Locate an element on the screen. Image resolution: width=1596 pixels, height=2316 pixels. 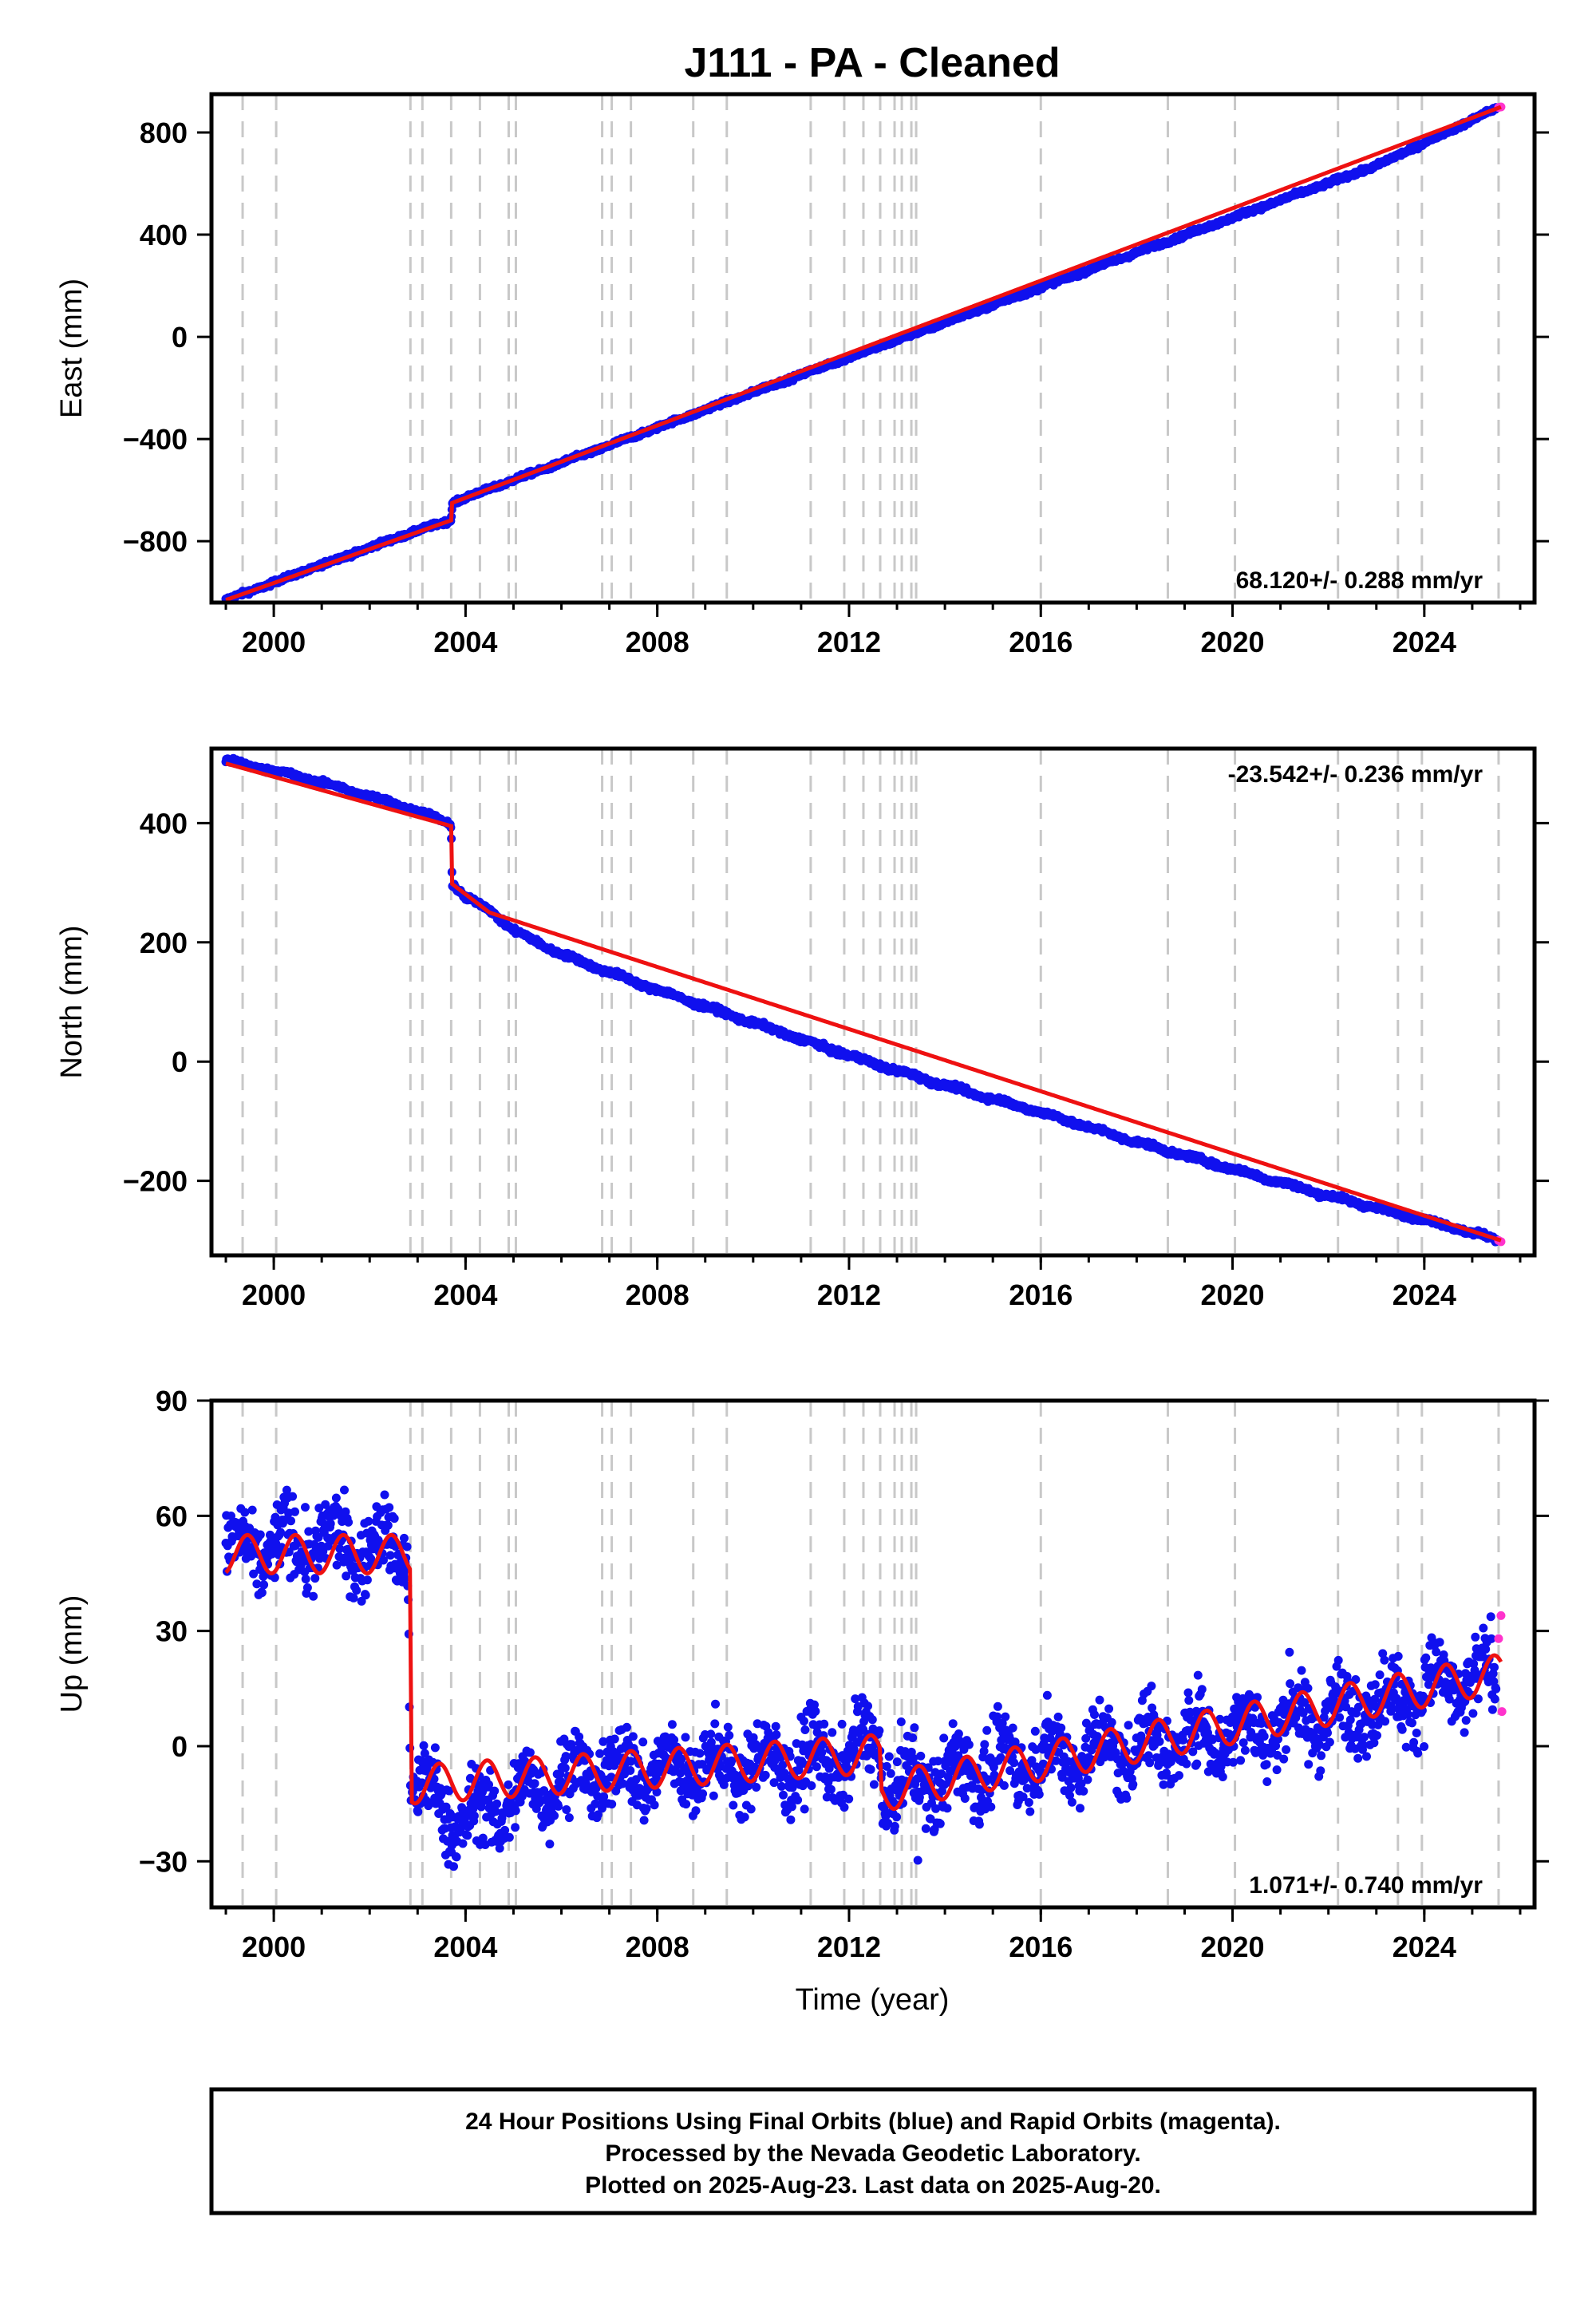
y-tick-label: −30 is located at coordinates (163, 1861).